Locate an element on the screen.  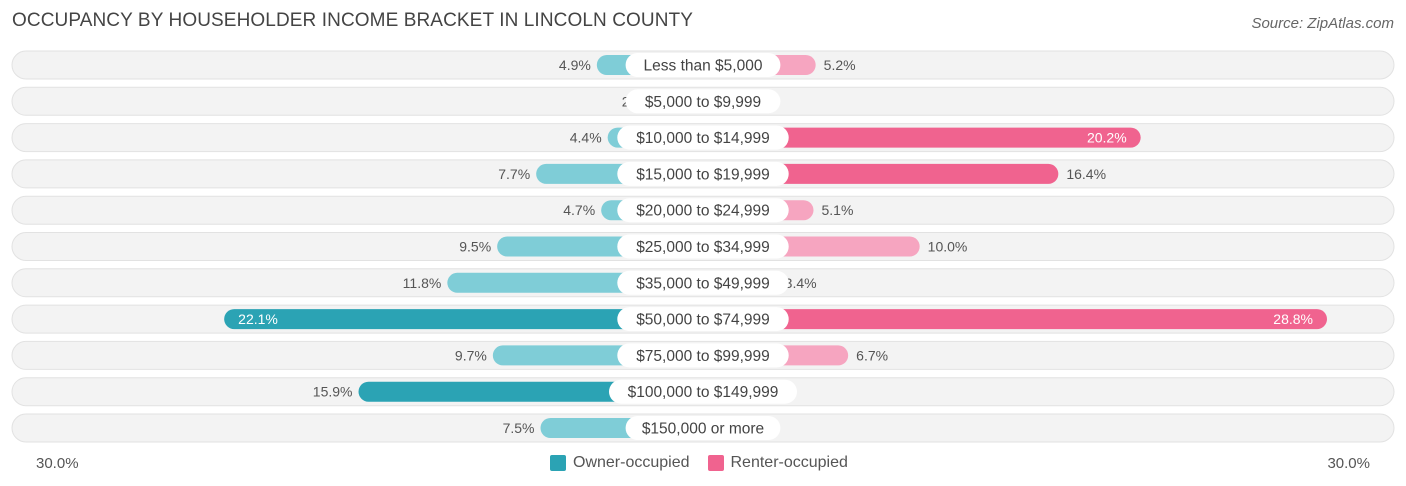
category-label: $25,000 to $34,999 is located at coordinates (703, 247).